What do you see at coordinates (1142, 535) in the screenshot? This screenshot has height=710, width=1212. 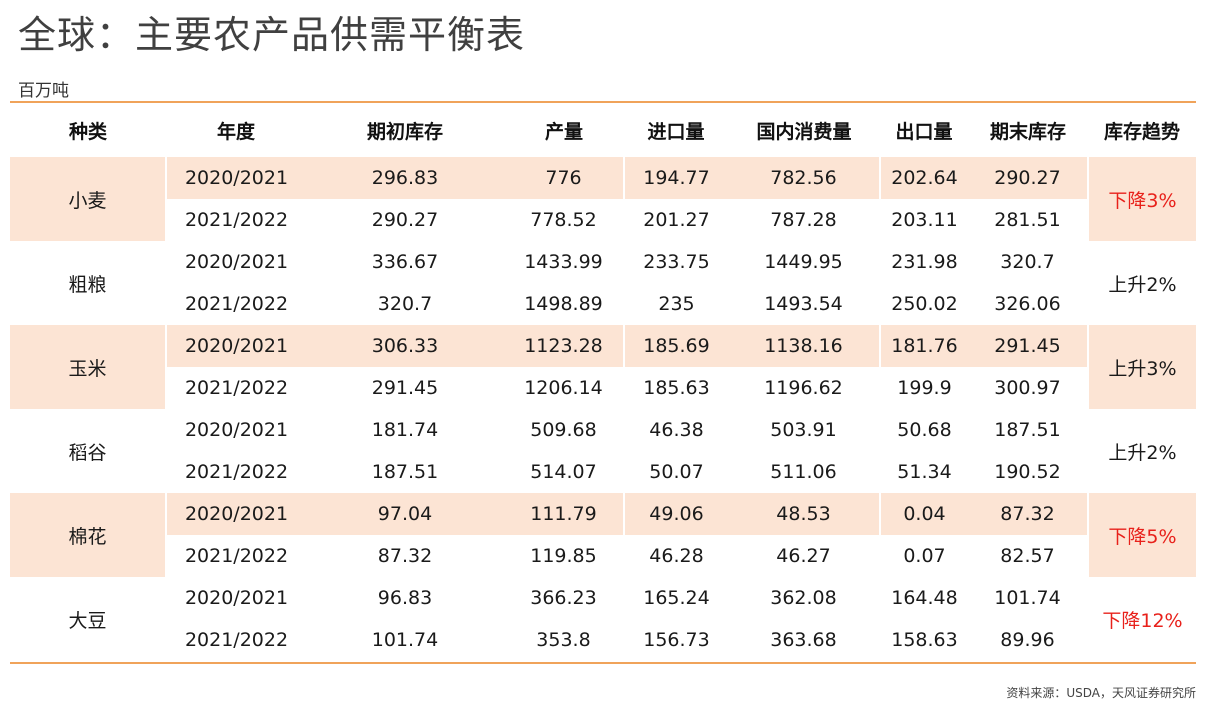 I see `stock-trend-cell: 下降5%` at bounding box center [1142, 535].